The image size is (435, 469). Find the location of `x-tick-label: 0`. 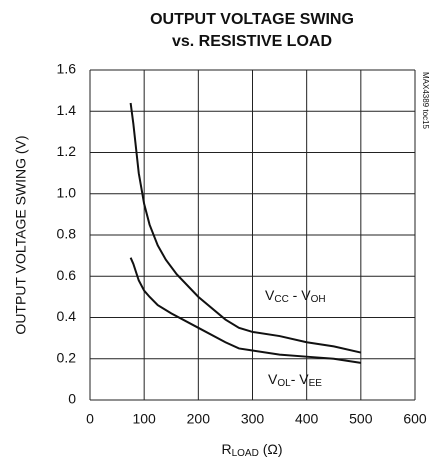

x-tick-label: 0 is located at coordinates (90, 419).